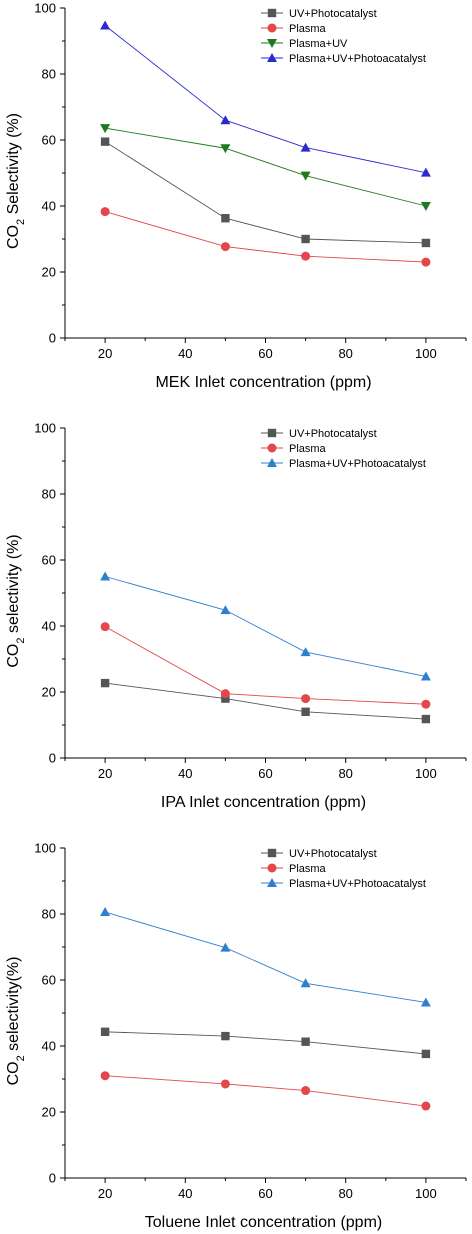  Describe the element at coordinates (345, 353) in the screenshot. I see `x-tick-label: 80` at that location.